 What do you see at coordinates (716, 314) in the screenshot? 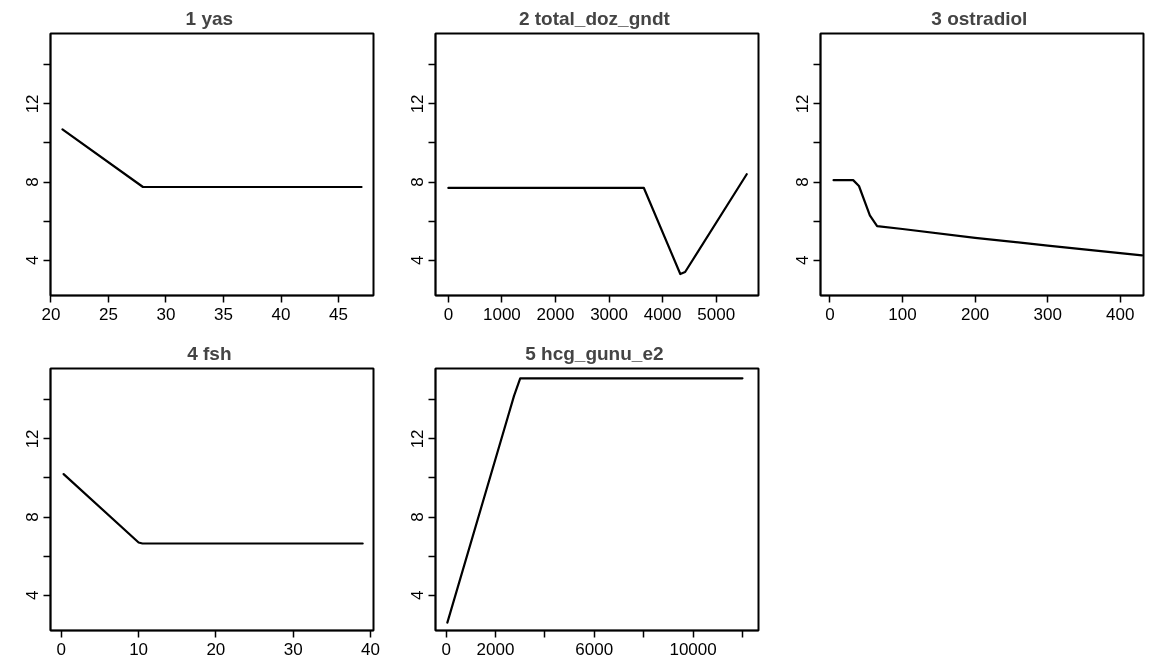
I see `x-tick-label: 5000` at bounding box center [716, 314].